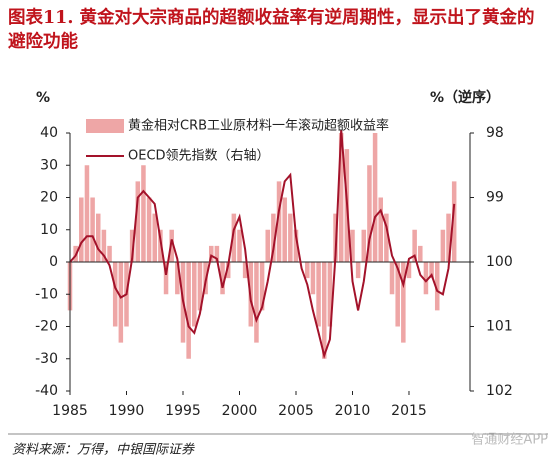  I want to click on y-tick-label: 30, so click(49, 165).